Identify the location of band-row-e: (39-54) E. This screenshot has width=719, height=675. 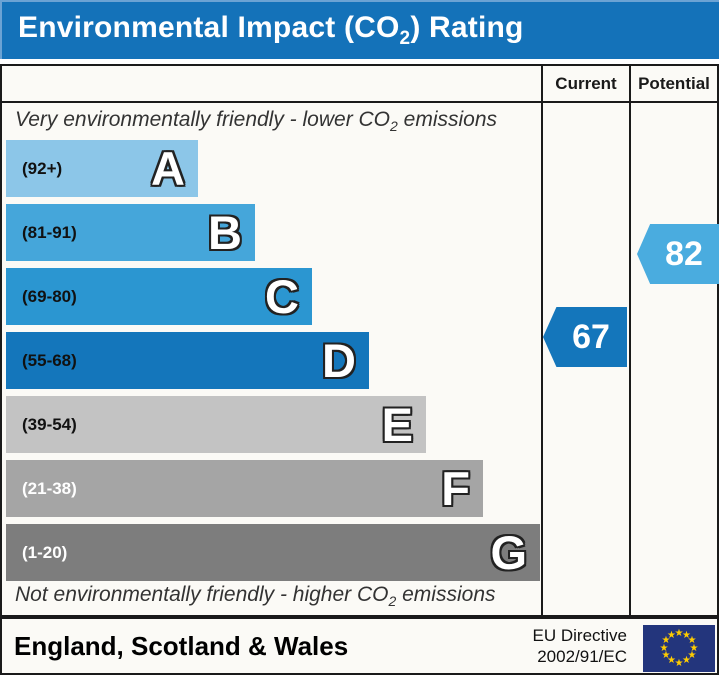
(216, 424).